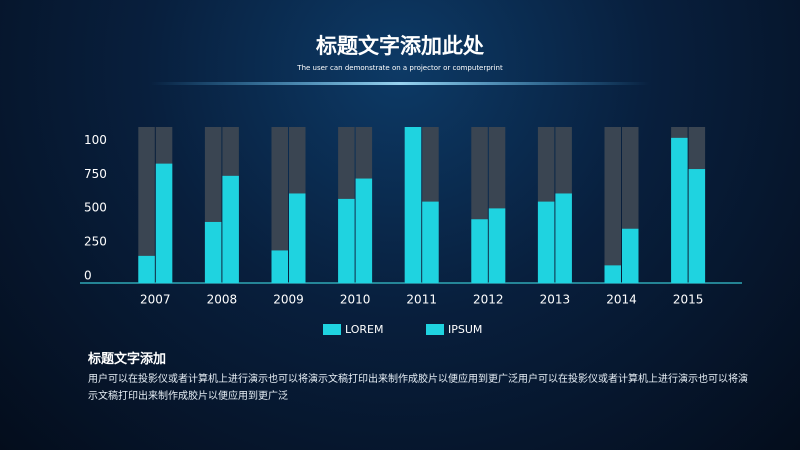  I want to click on x-tick-label: 2008, so click(222, 300).